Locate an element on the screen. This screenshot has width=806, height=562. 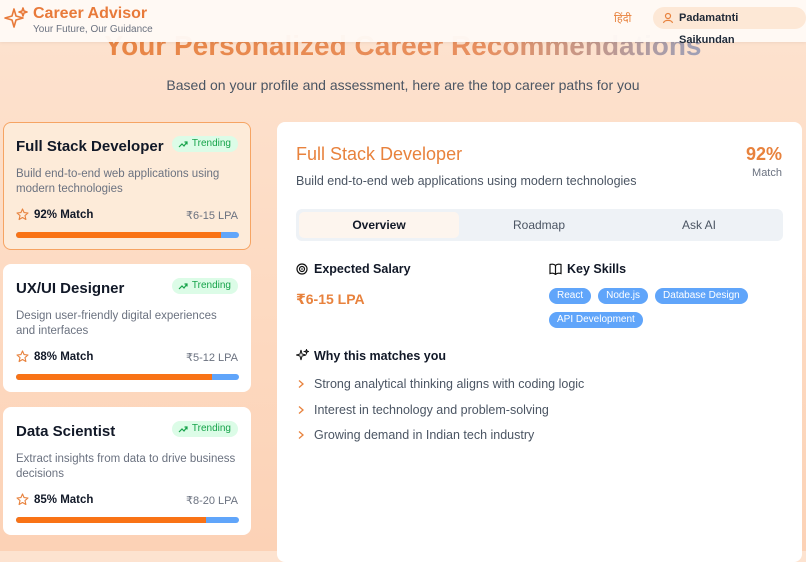
salary-heading: Expected Salary is located at coordinates (362, 269).